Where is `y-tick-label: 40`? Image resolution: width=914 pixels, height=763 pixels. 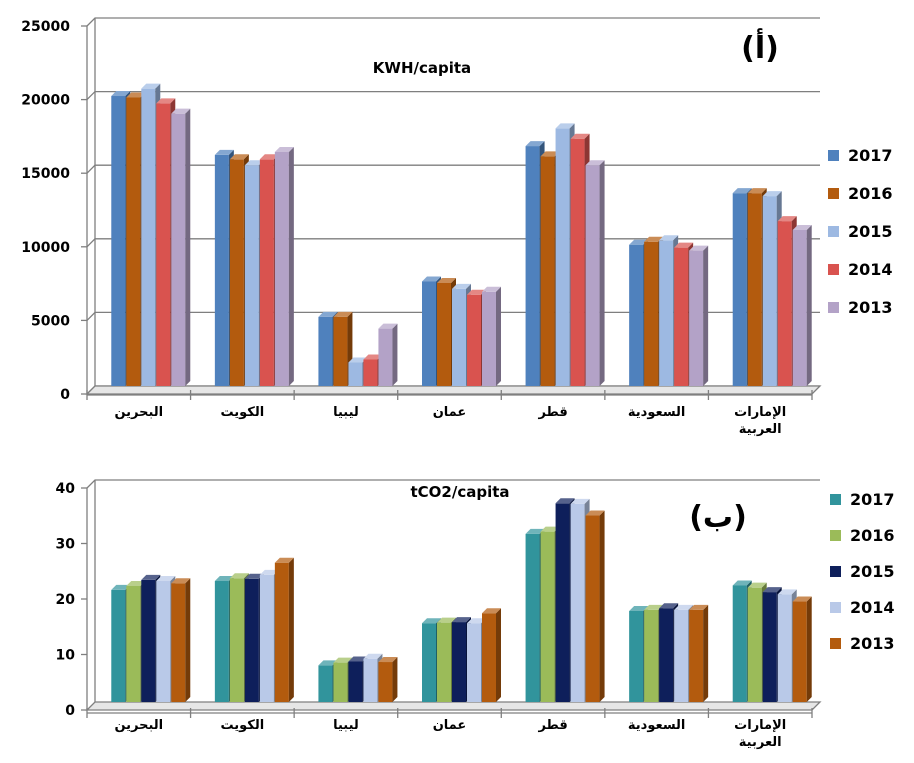
y-tick-label: 40 is located at coordinates (66, 489).